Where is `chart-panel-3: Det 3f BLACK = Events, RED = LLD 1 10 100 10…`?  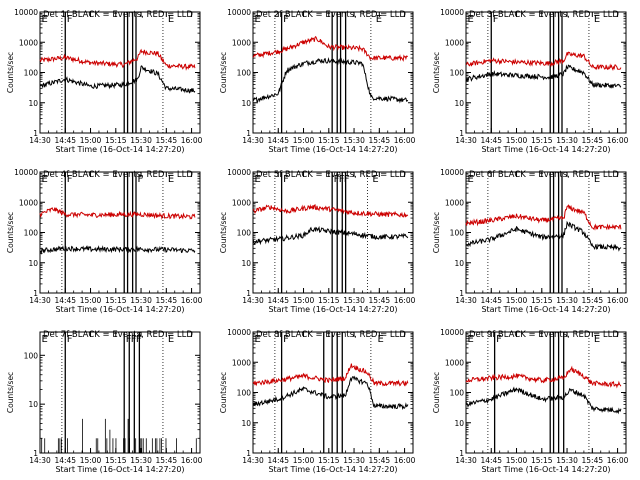
chart-panel-3: Det 3f BLACK = Events, RED = LLD 1 10 100 10… is located at coordinates (530, 81).